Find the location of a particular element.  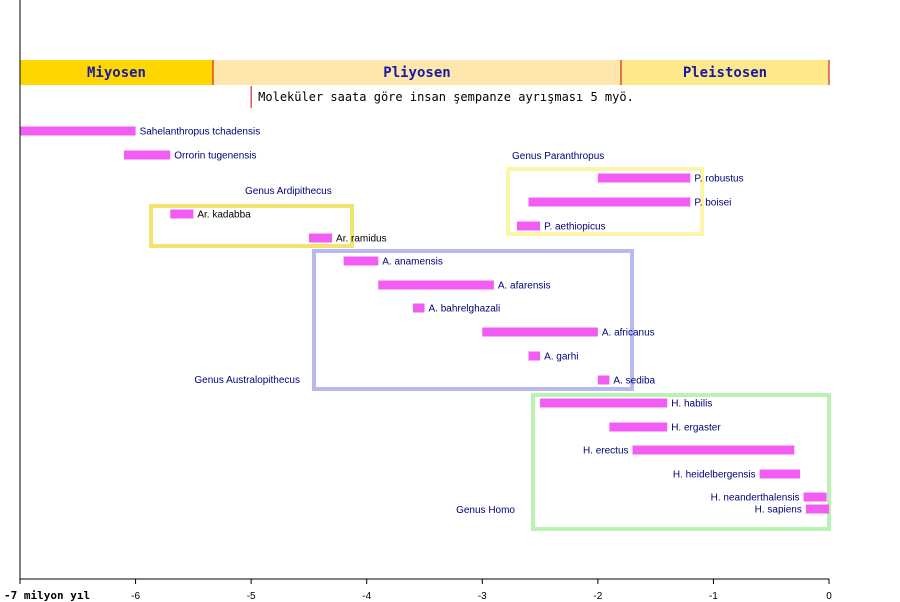

epoch-label-pliyosen: Pliyosen is located at coordinates (416, 73).